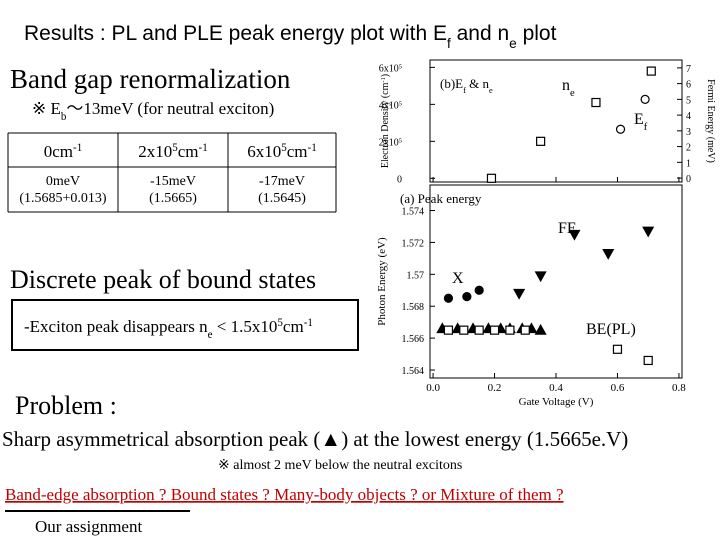  What do you see at coordinates (413, 243) in the screenshot?
I see `y-tick-label: 1.572` at bounding box center [413, 243].